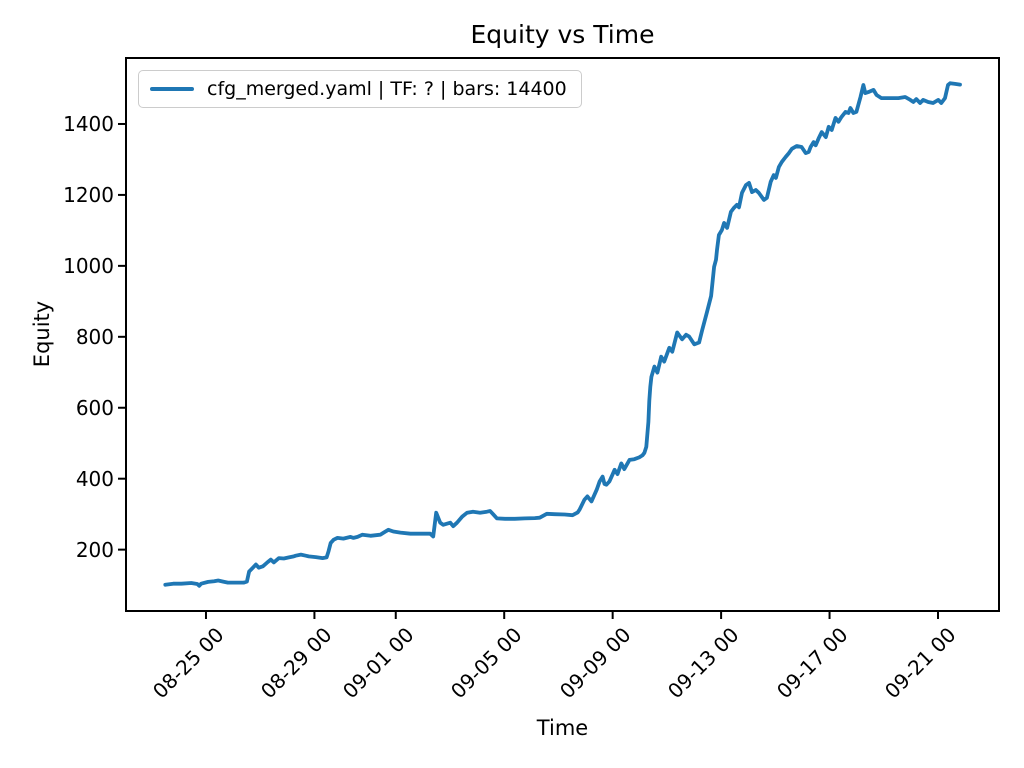 The width and height of the screenshot is (1024, 768). I want to click on legend: cfg_merged.yaml | TF: ? | bars: 14400, so click(360, 89).